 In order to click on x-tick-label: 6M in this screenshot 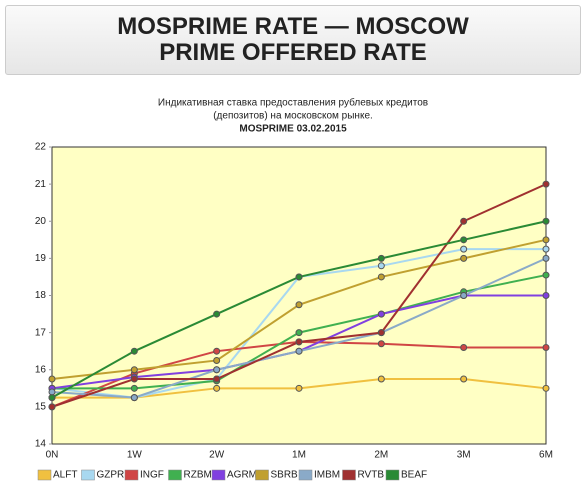, I will do `click(546, 455)`.